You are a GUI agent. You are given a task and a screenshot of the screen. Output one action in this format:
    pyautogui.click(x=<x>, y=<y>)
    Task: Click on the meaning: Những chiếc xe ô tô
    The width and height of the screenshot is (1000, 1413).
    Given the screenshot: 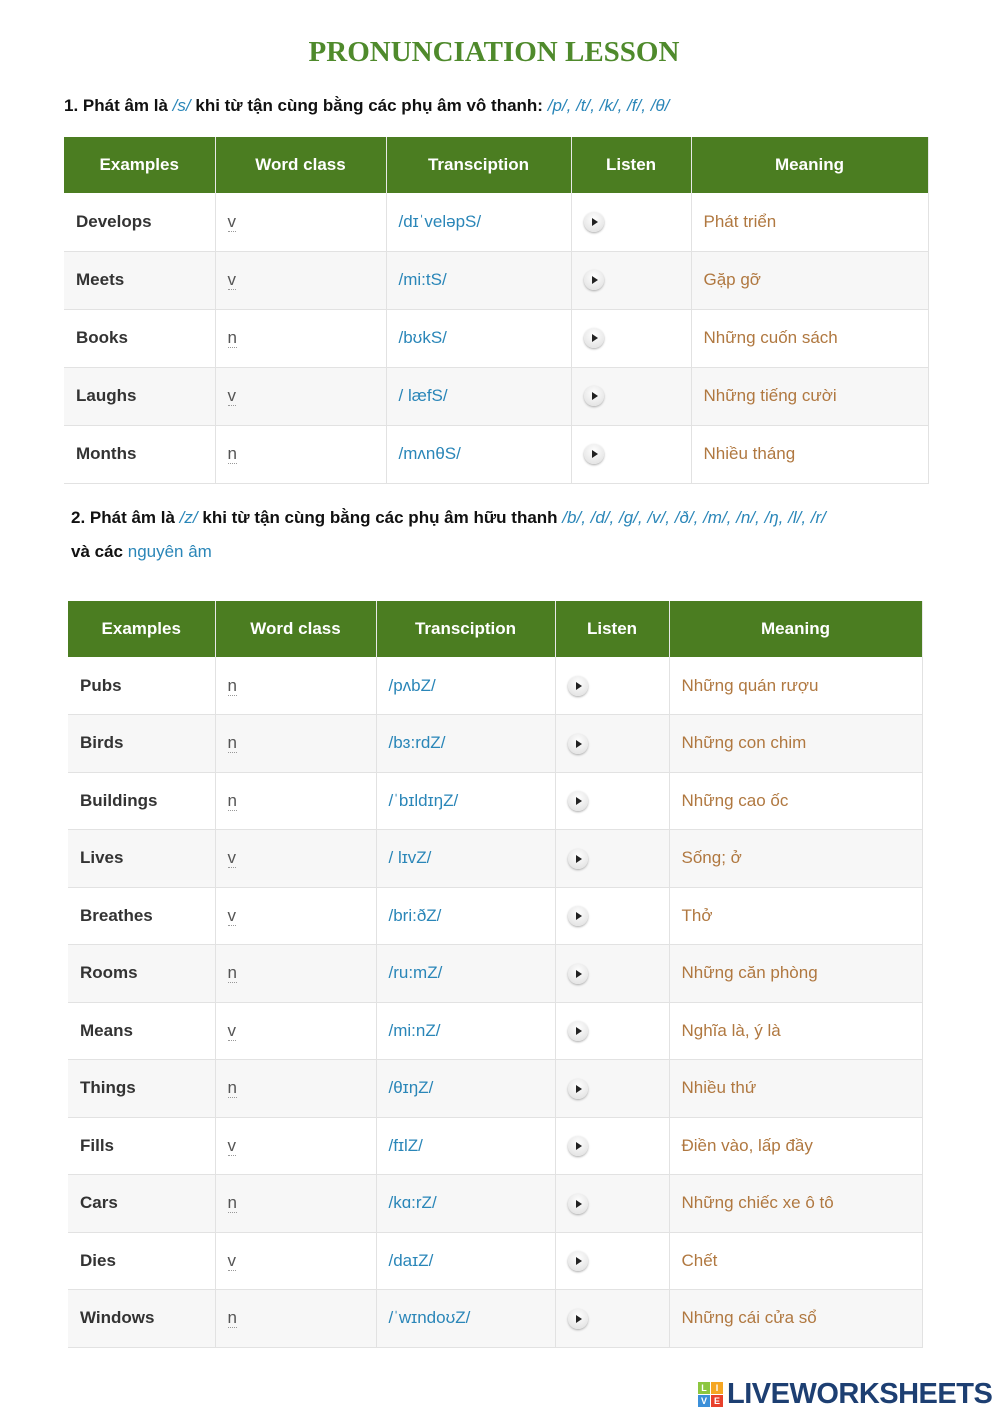 What is the action you would take?
    pyautogui.click(x=796, y=1203)
    